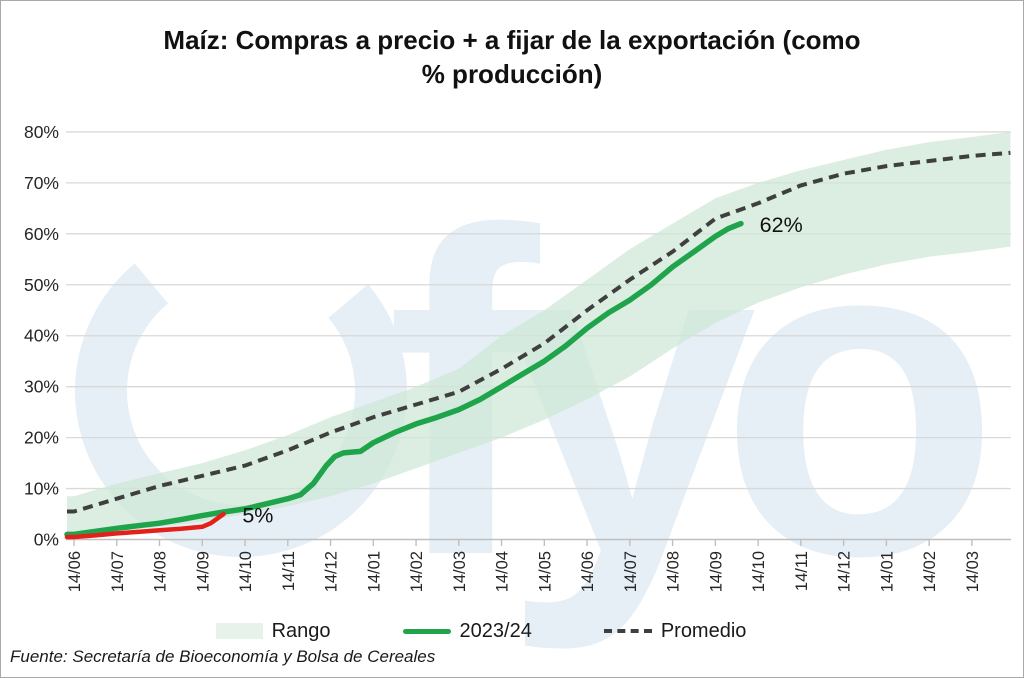 The image size is (1024, 678). What do you see at coordinates (41, 285) in the screenshot?
I see `y-tick-label: 50%` at bounding box center [41, 285].